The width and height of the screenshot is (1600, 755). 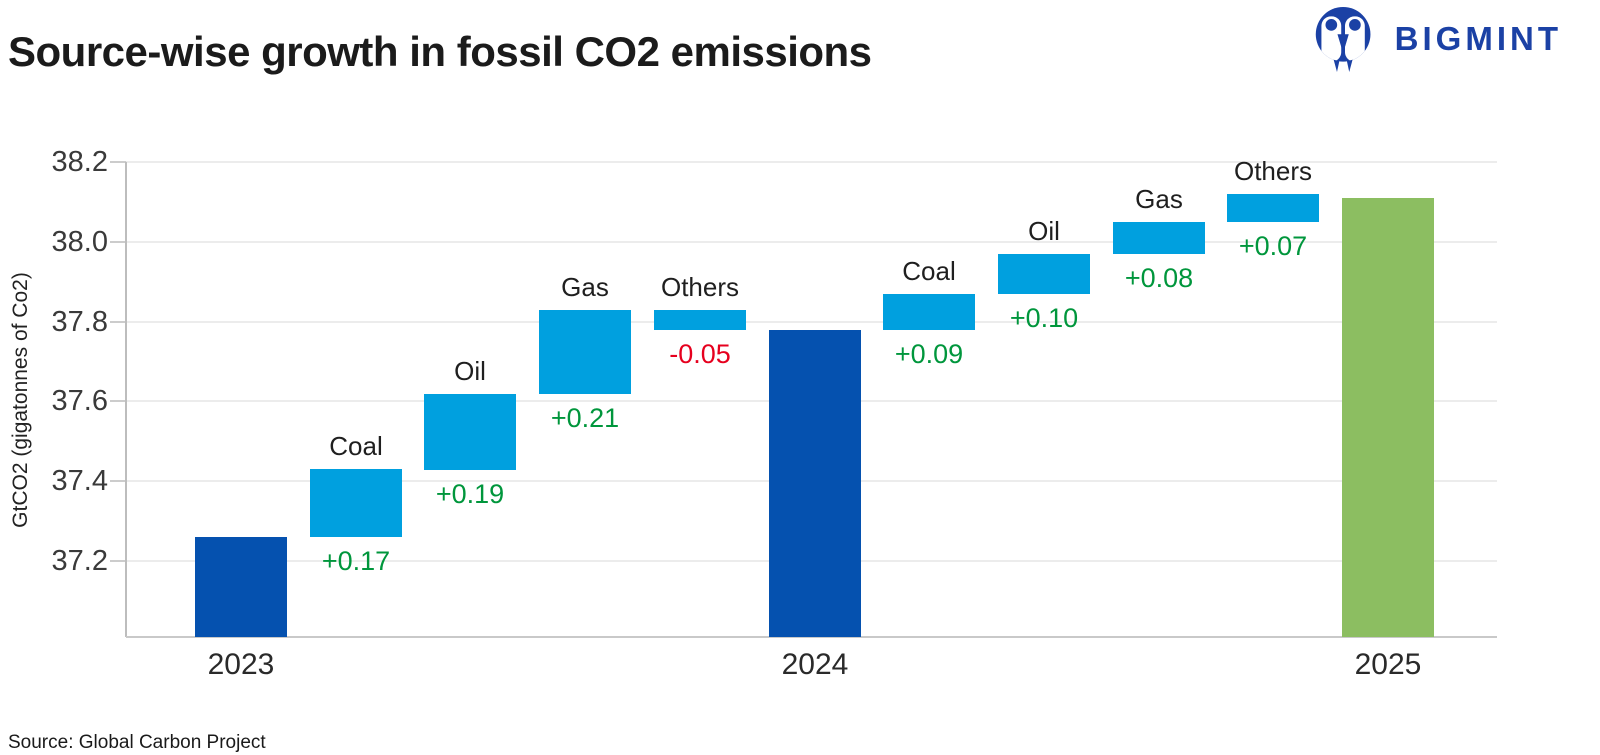 I want to click on delta-label: +0.07, so click(x=1273, y=246).